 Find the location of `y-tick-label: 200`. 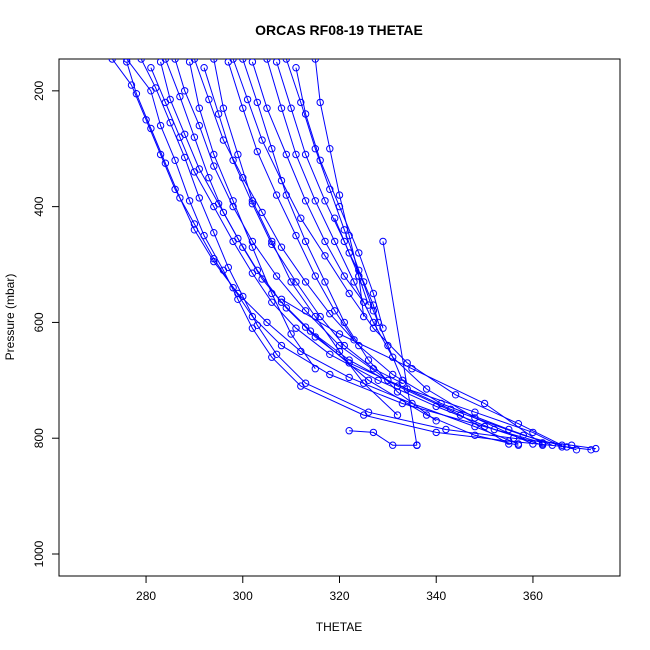

y-tick-label: 200 is located at coordinates (39, 91).